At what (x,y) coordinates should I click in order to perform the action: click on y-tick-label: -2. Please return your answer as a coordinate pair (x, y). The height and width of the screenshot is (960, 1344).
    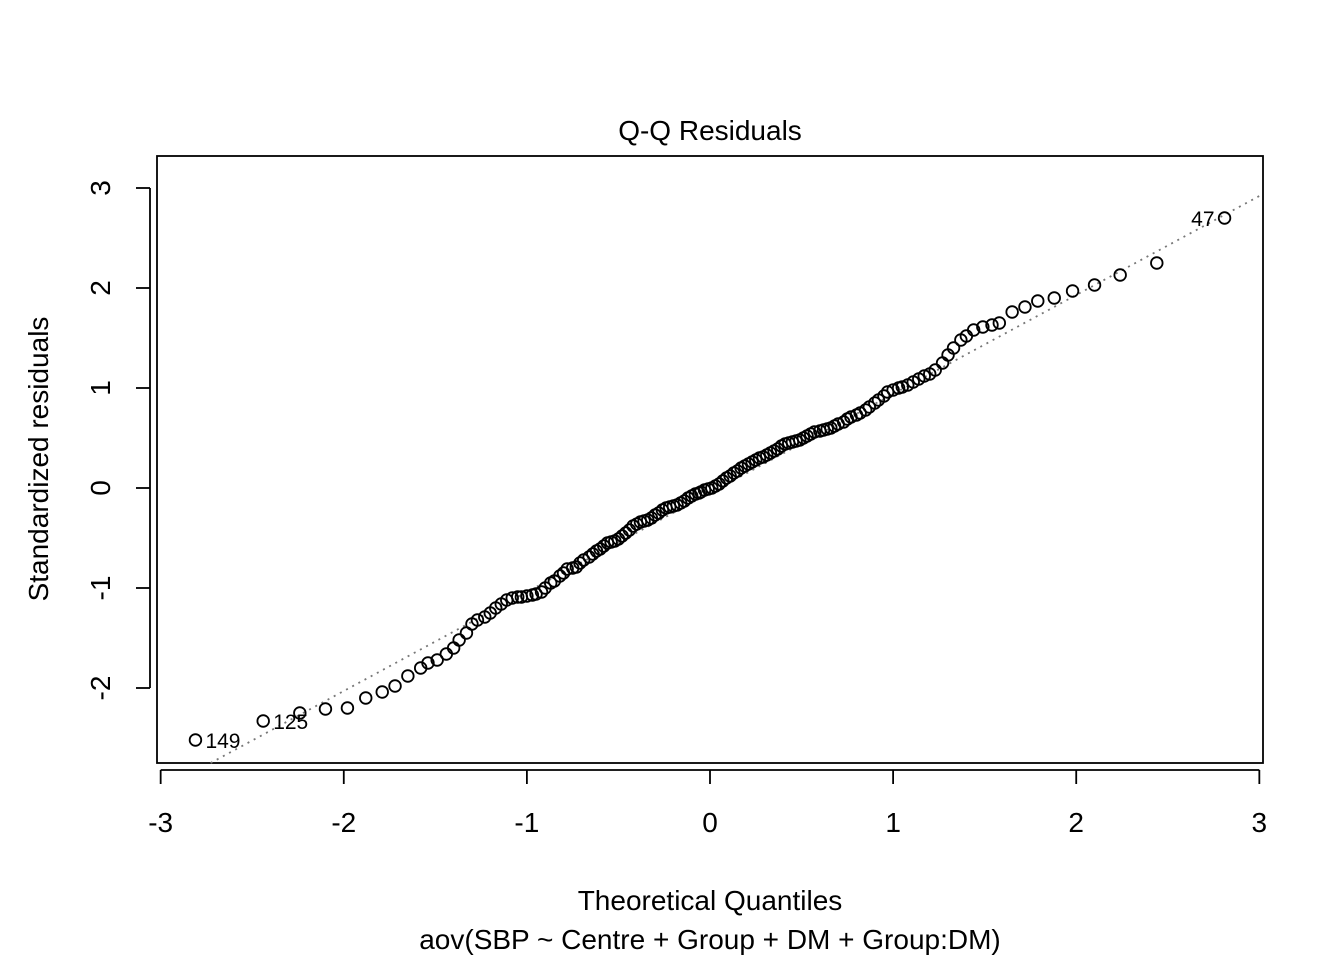
    Looking at the image, I should click on (100, 688).